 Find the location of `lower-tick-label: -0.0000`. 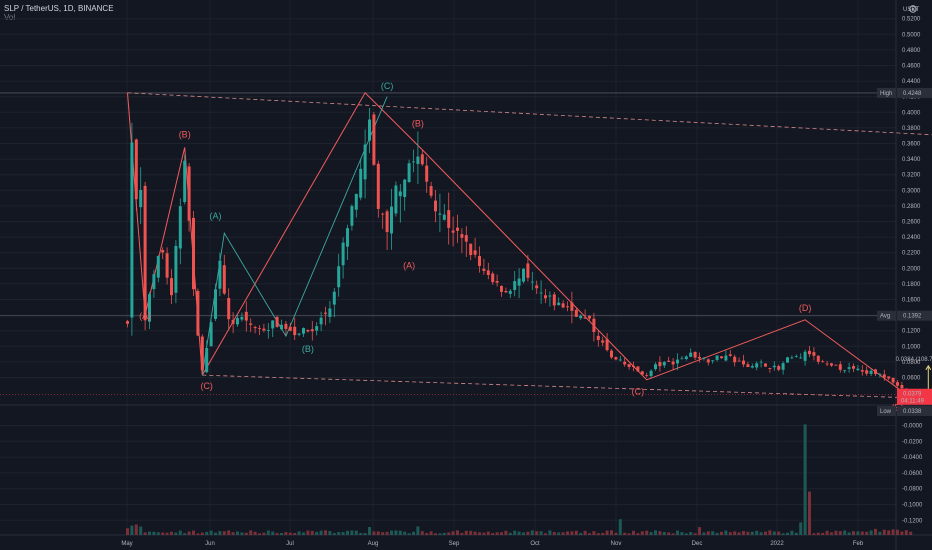

lower-tick-label: -0.0000 is located at coordinates (912, 427).